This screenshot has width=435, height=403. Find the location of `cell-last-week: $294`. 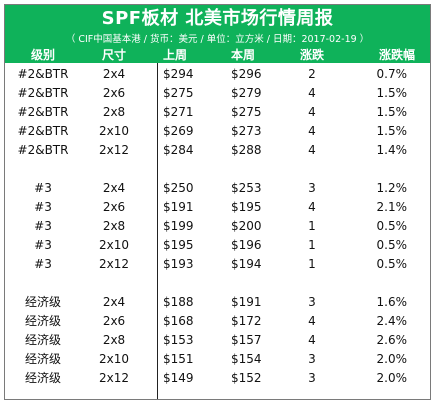

cell-last-week: $294 is located at coordinates (178, 74).